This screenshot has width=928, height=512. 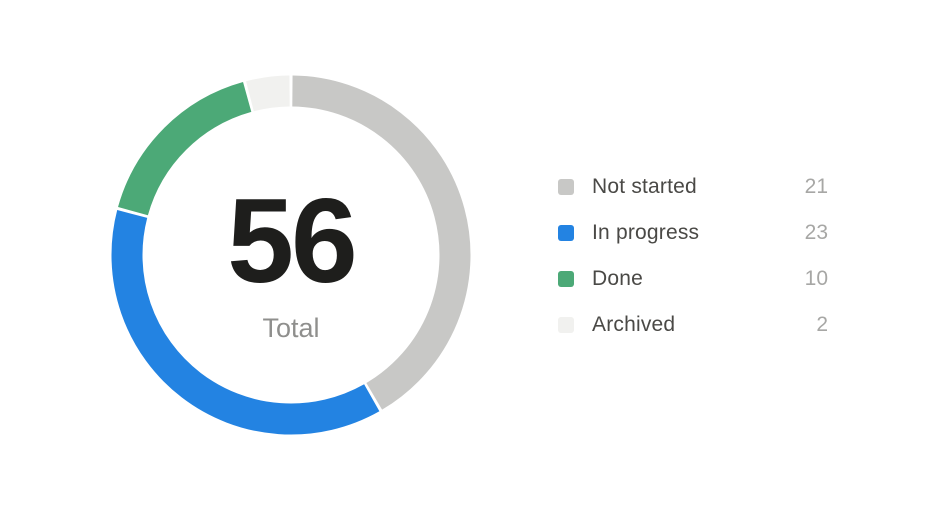 I want to click on legend-item-archived: Archived 2, so click(x=693, y=325).